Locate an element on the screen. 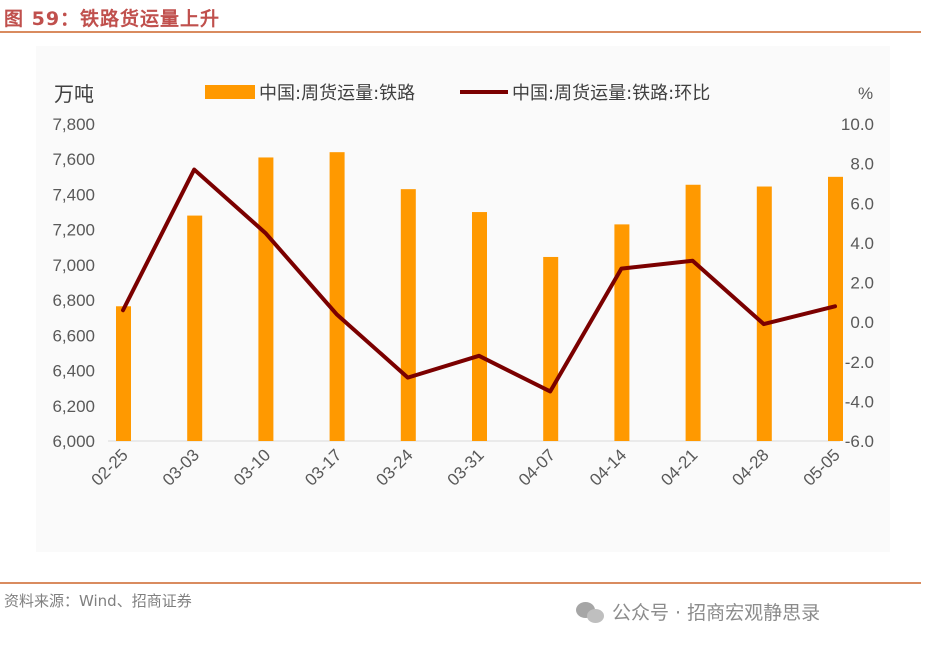  left-axis-unit: 万吨 is located at coordinates (74, 94).